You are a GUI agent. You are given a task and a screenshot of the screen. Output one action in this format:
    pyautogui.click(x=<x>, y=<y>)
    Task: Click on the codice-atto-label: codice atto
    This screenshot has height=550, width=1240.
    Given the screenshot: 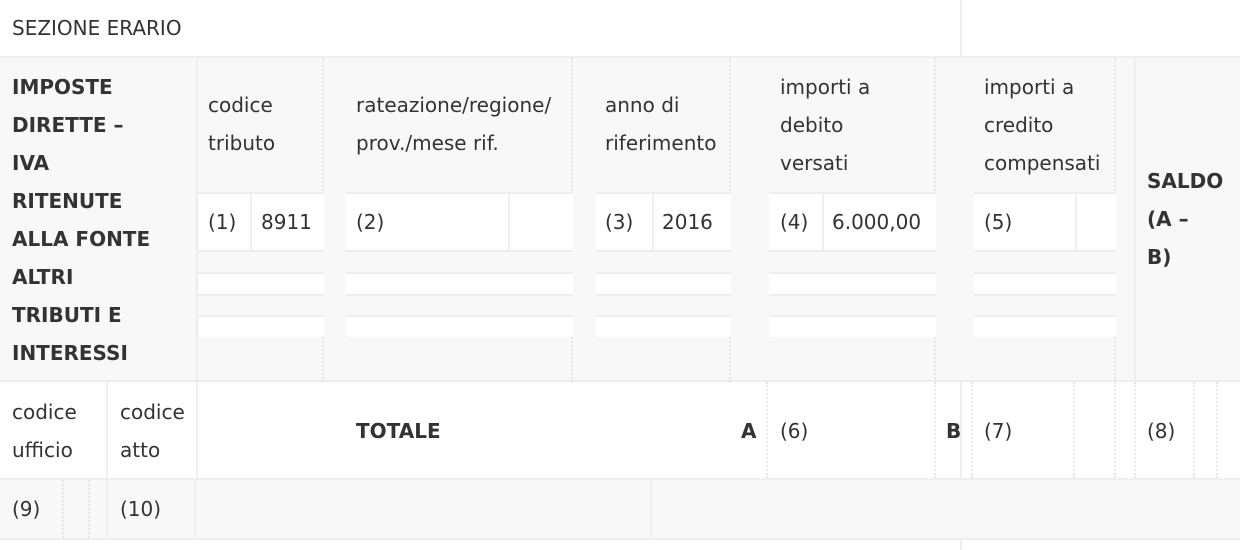 What is the action you would take?
    pyautogui.click(x=152, y=431)
    